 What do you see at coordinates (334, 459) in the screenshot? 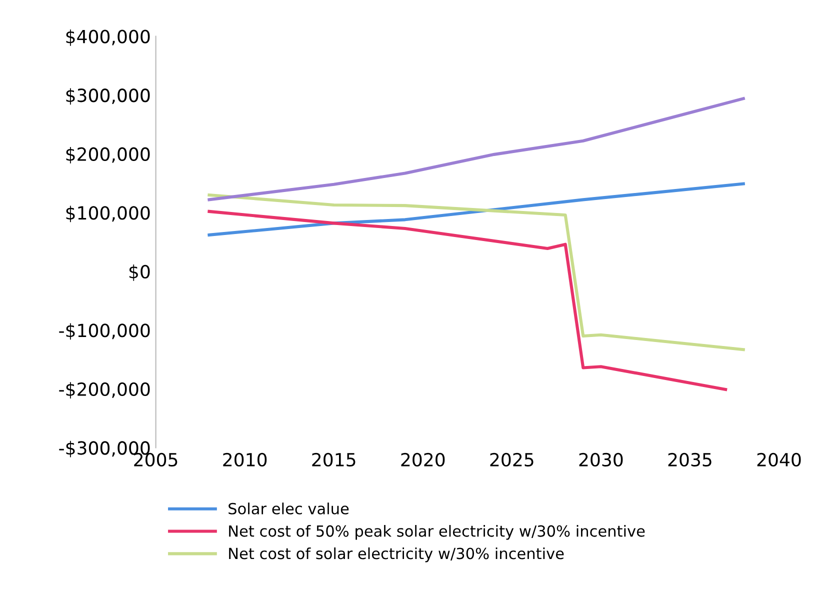
I see `x-tick-label: 2015` at bounding box center [334, 459].